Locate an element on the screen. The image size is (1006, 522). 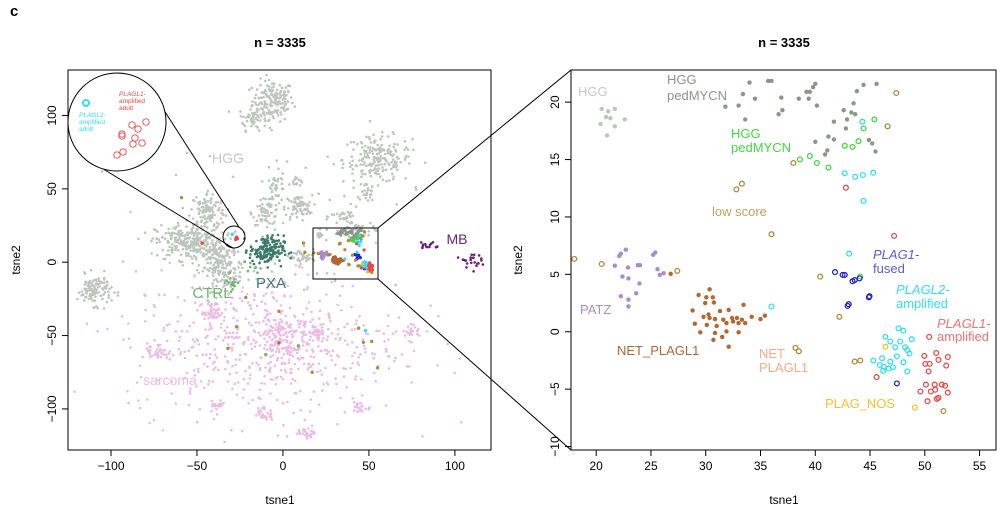
zoom-connector-top is located at coordinates (474, 149).